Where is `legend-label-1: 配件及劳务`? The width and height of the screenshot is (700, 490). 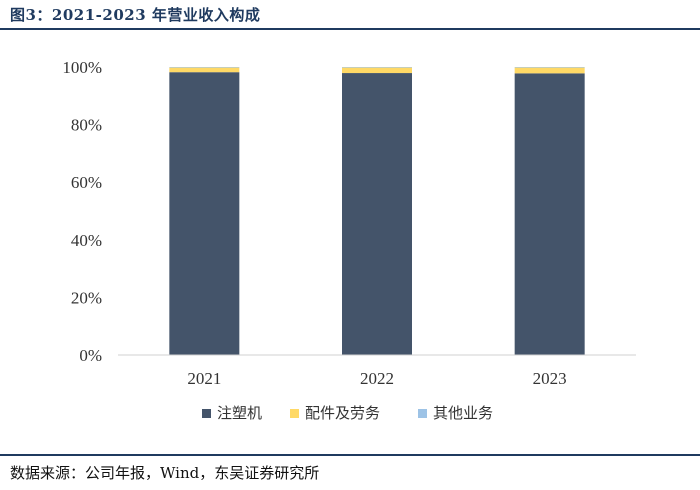 legend-label-1: 配件及劳务 is located at coordinates (342, 413).